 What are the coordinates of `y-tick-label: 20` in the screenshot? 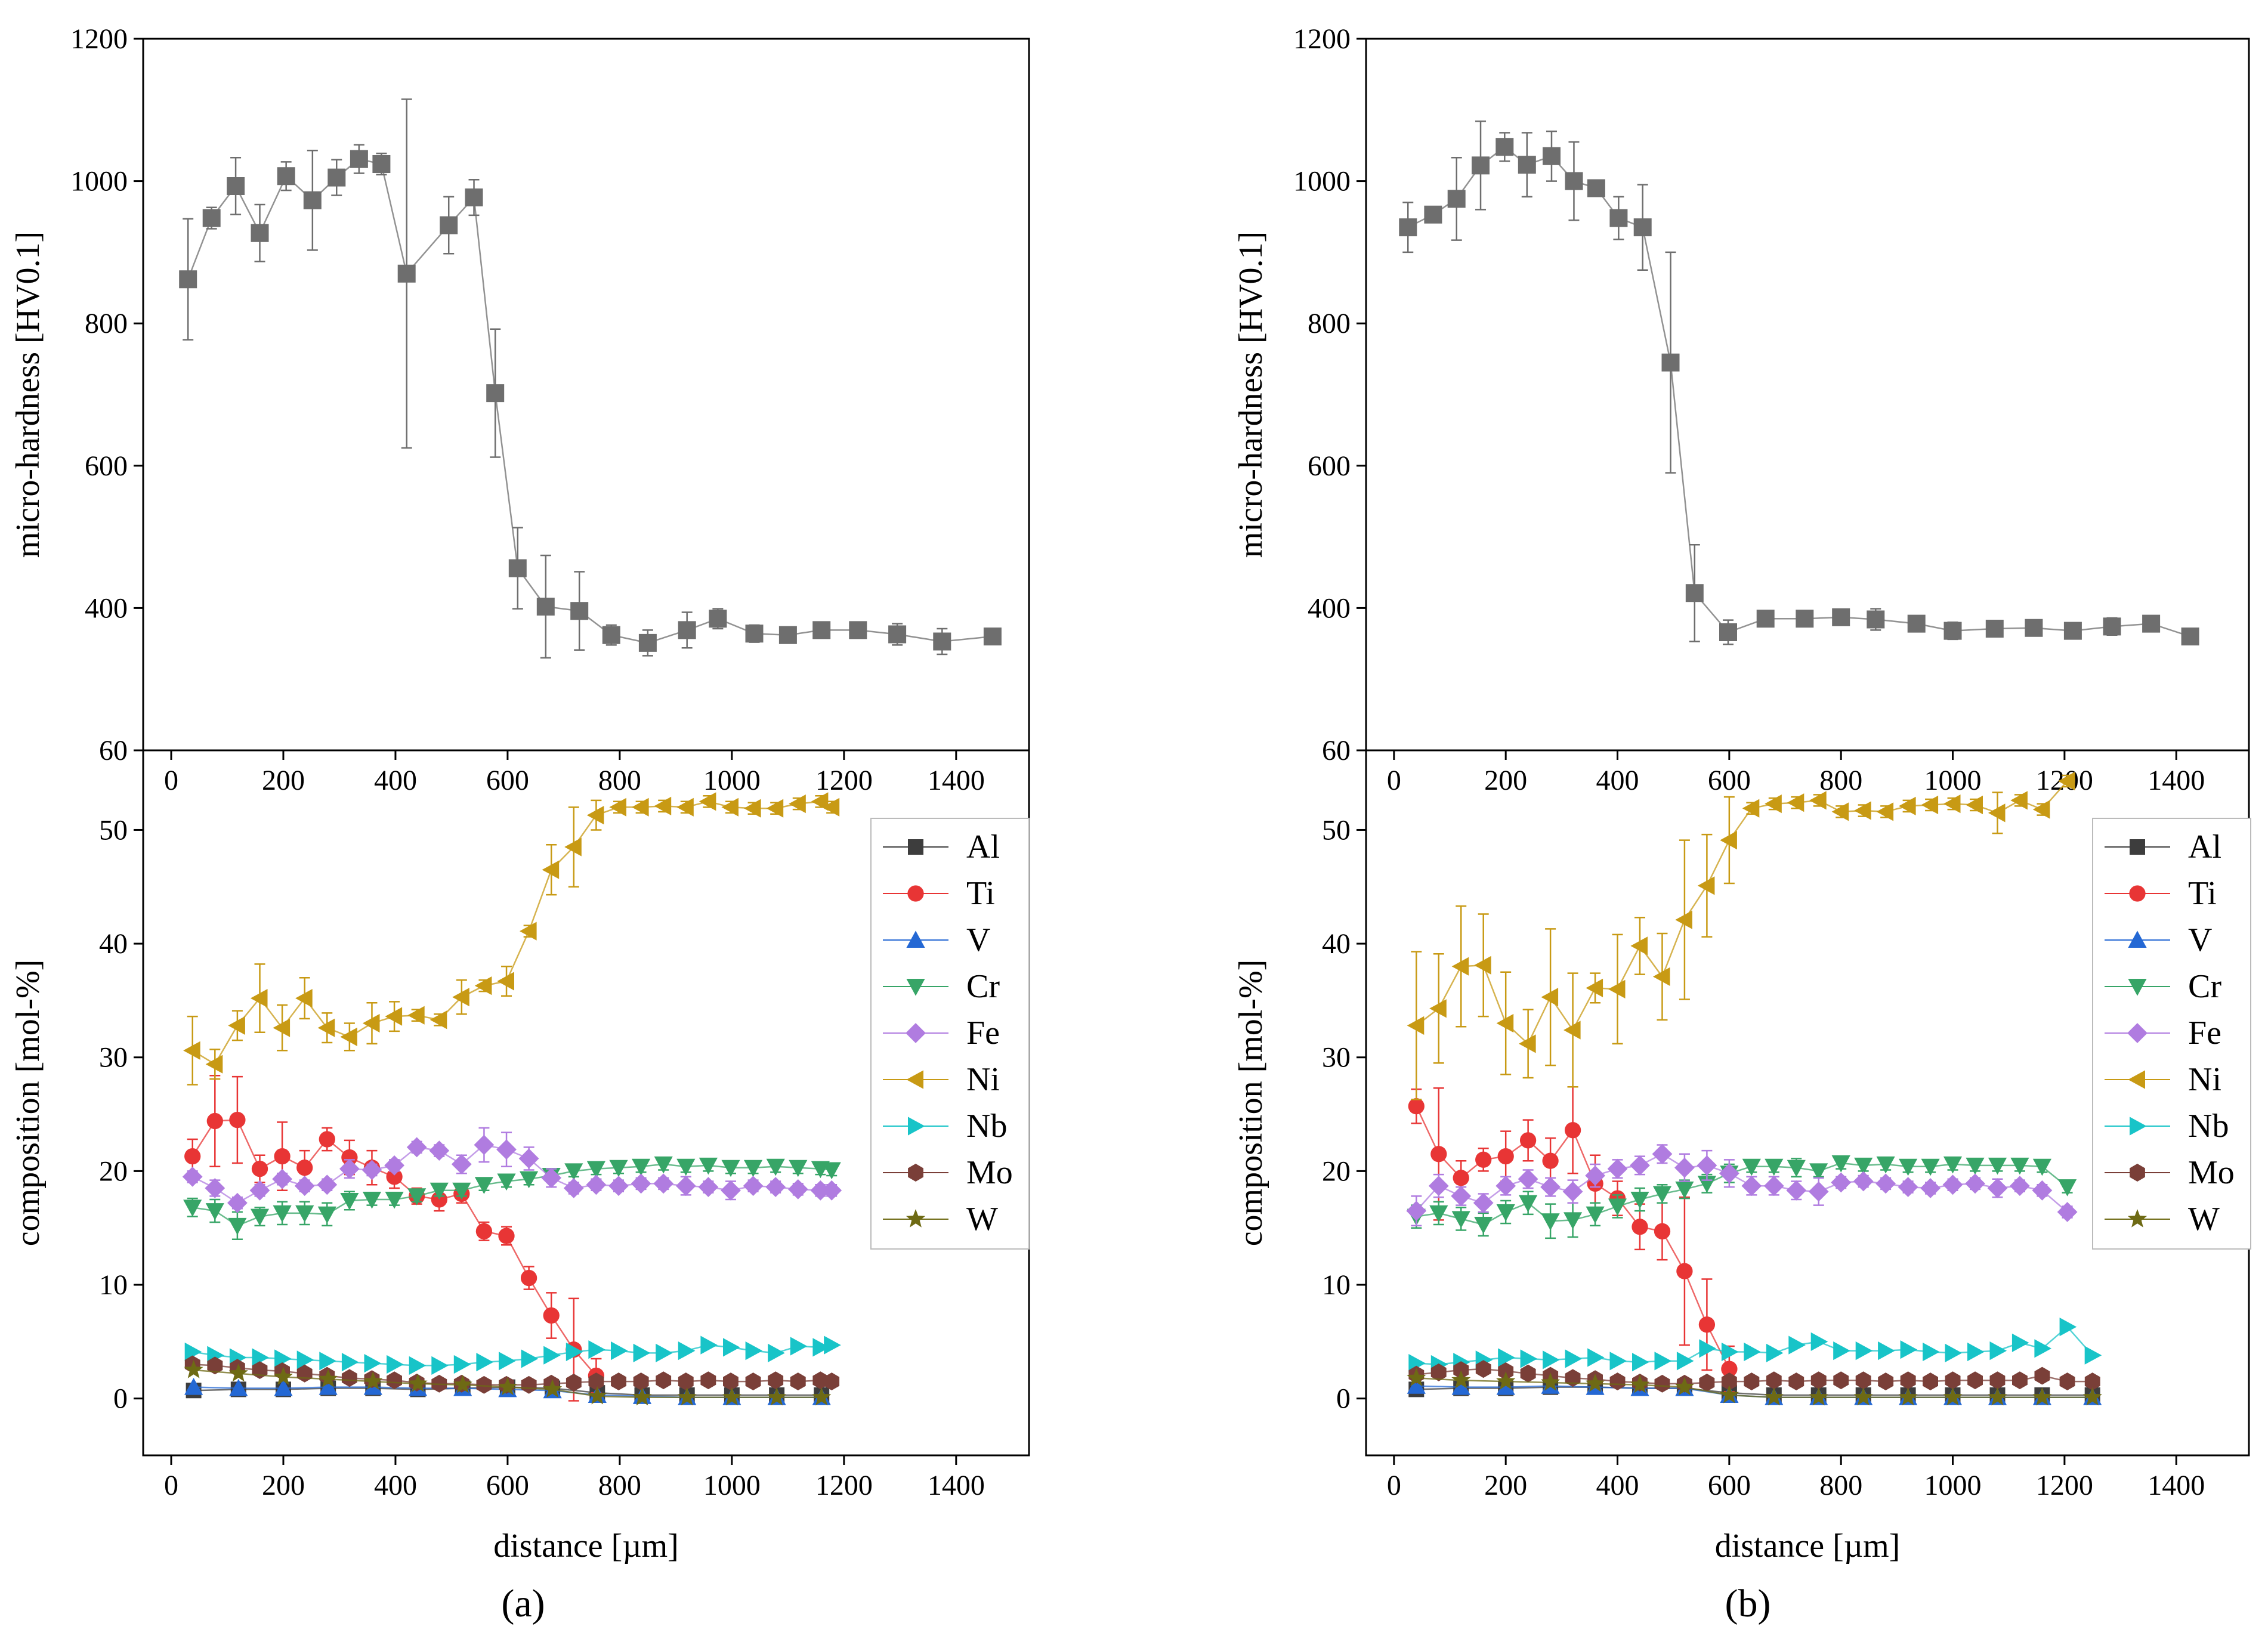 It's located at (113, 1171).